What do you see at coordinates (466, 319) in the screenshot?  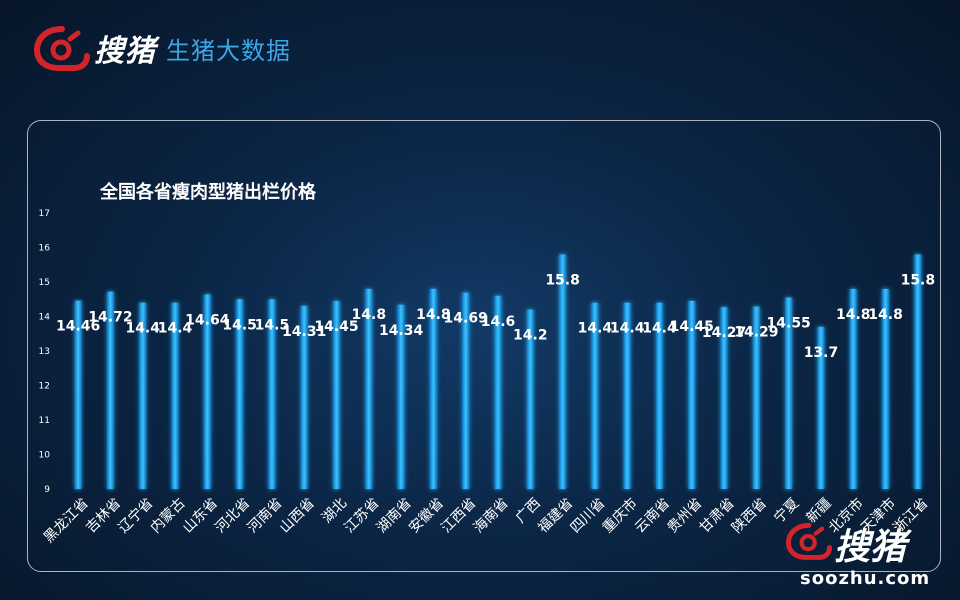 I see `data-label: 14.69` at bounding box center [466, 319].